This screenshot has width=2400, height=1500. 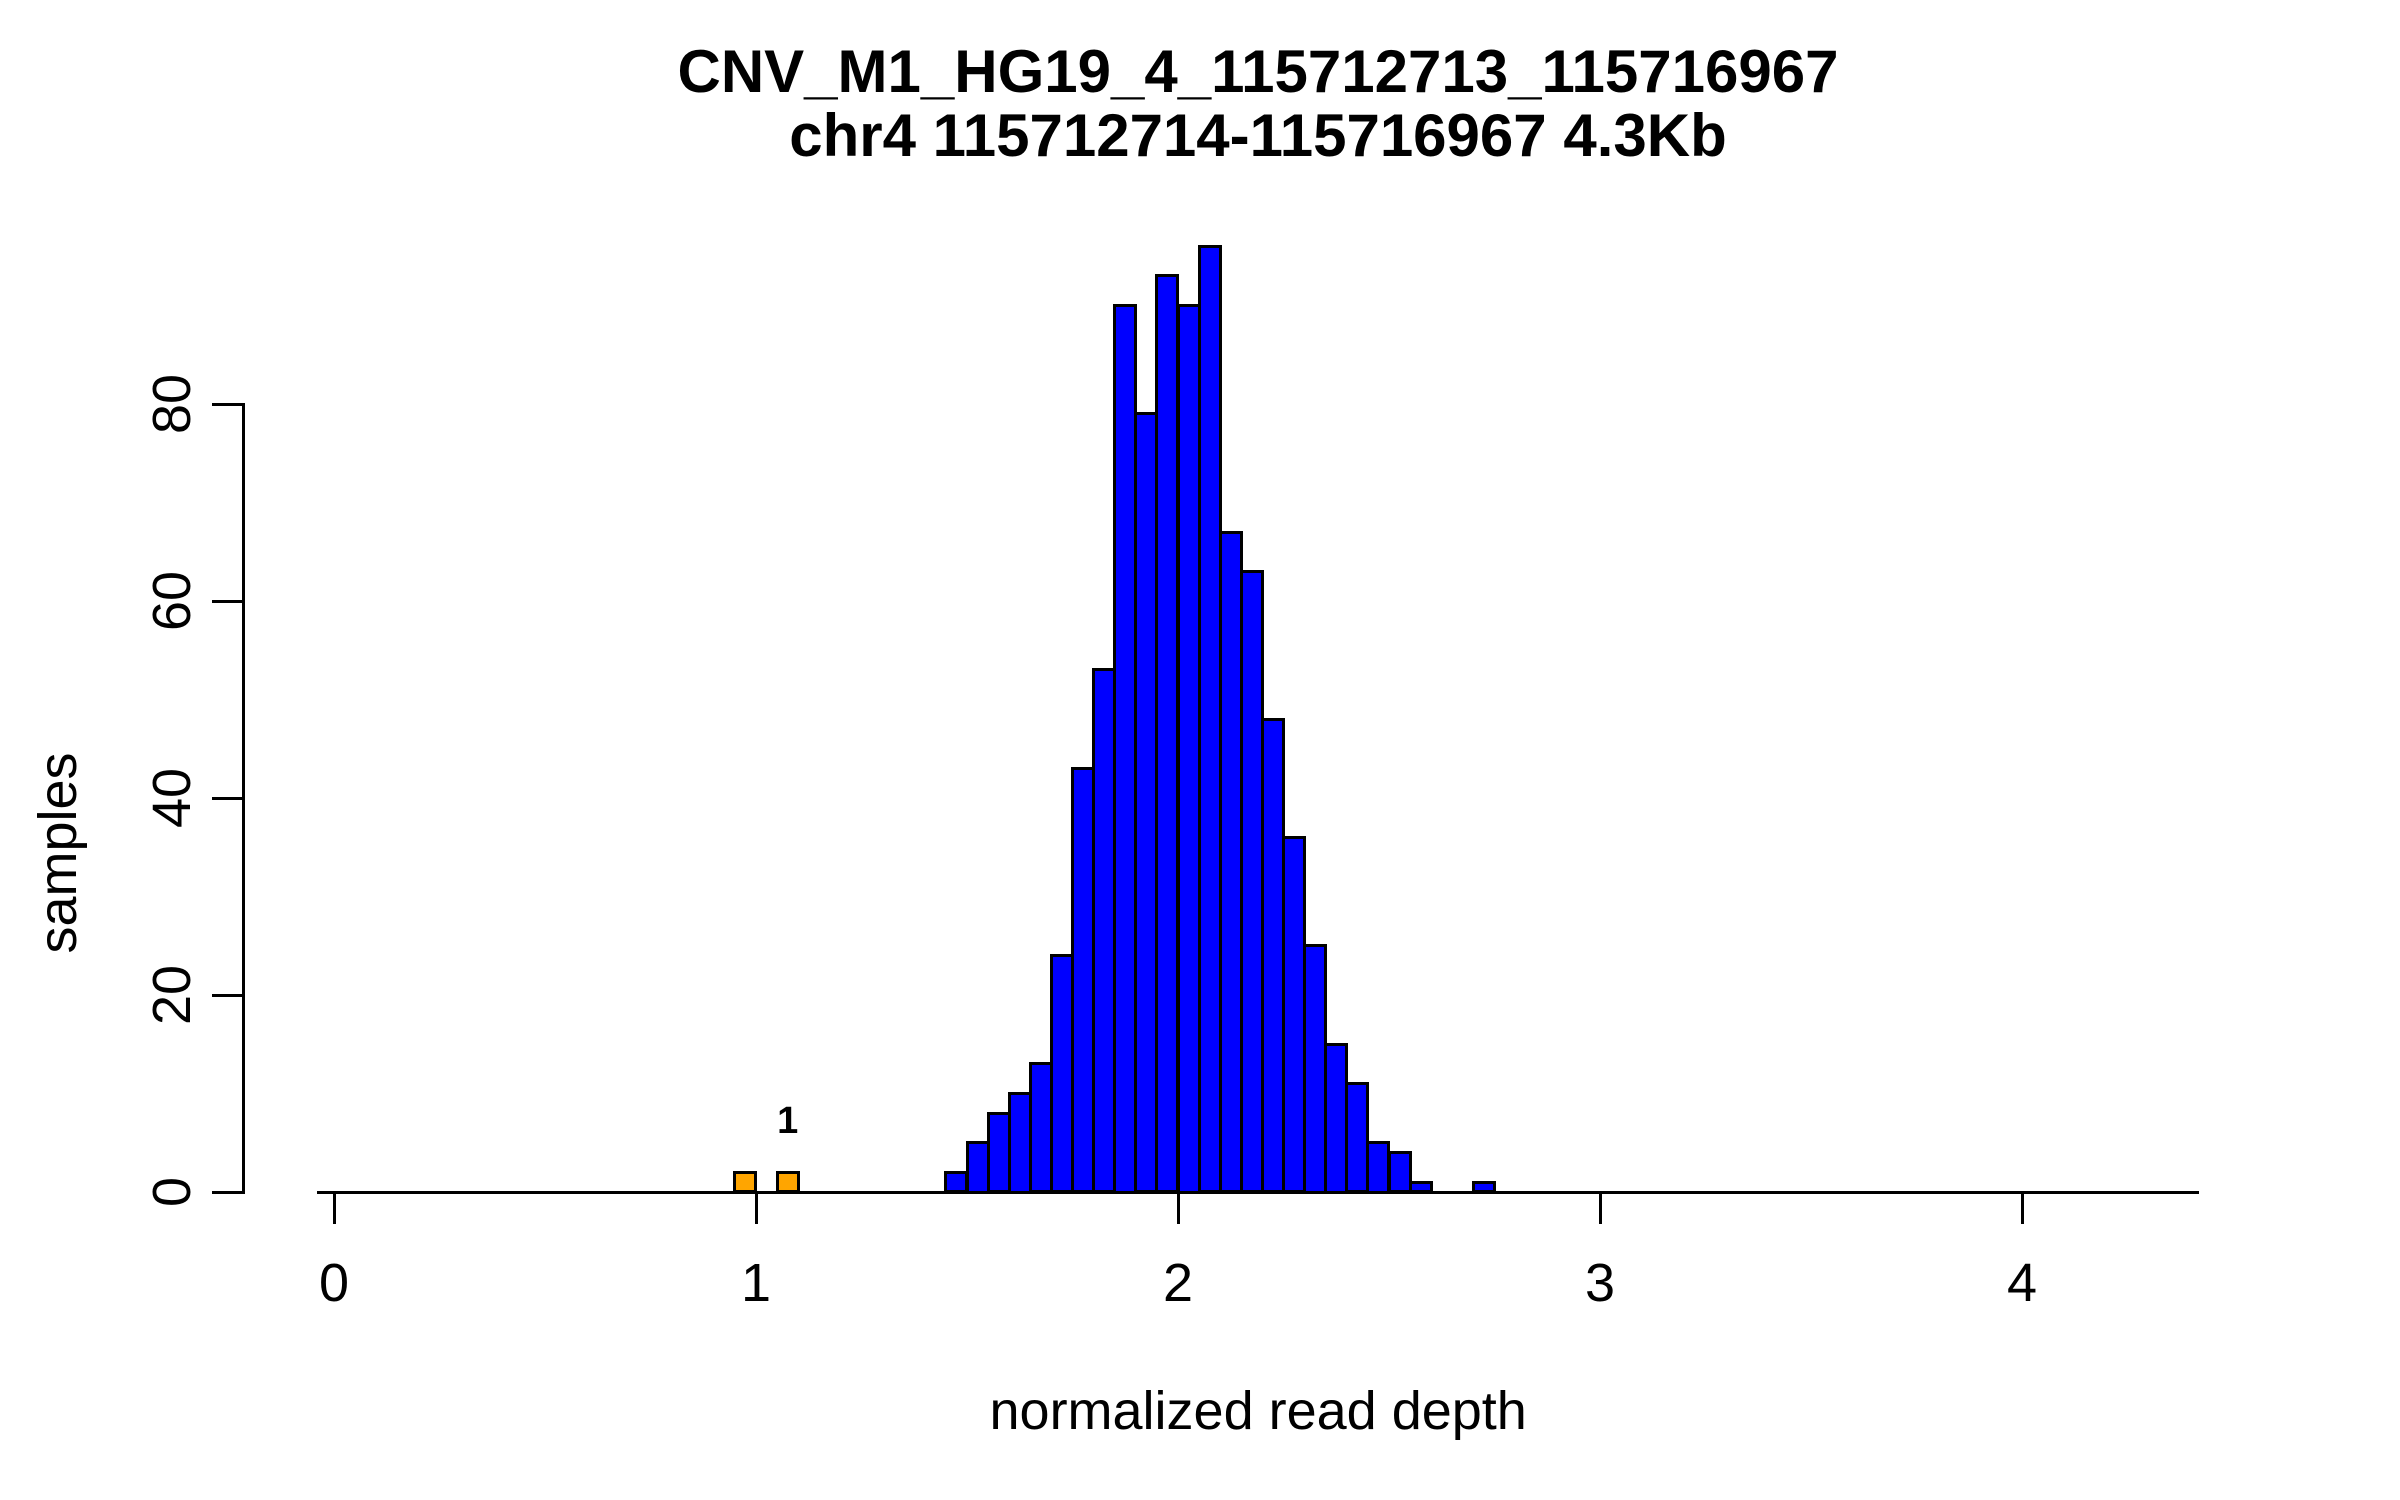 I want to click on y-axis-tick-label: 60, so click(x=172, y=601).